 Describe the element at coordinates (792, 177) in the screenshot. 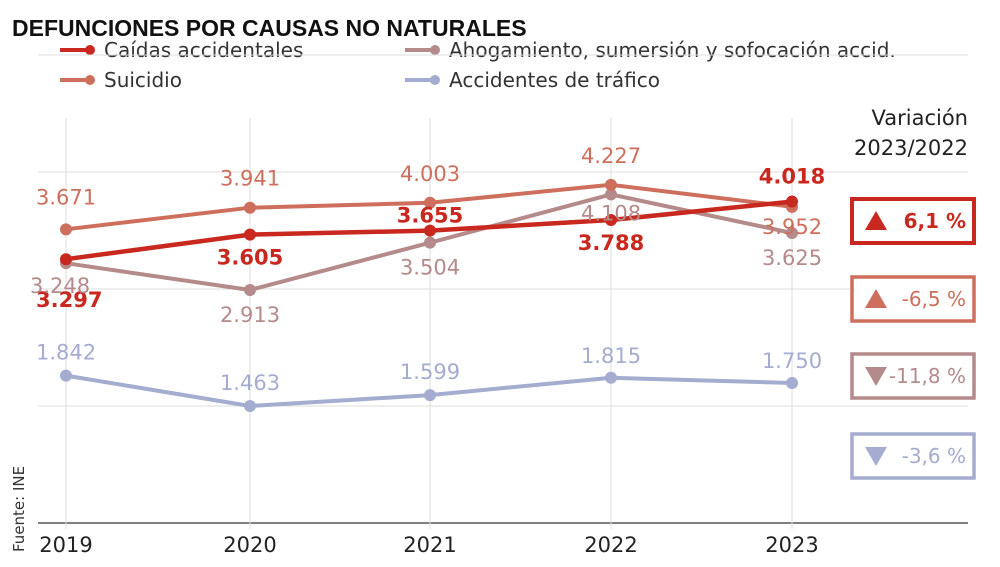

I see `data-label: 4.018` at that location.